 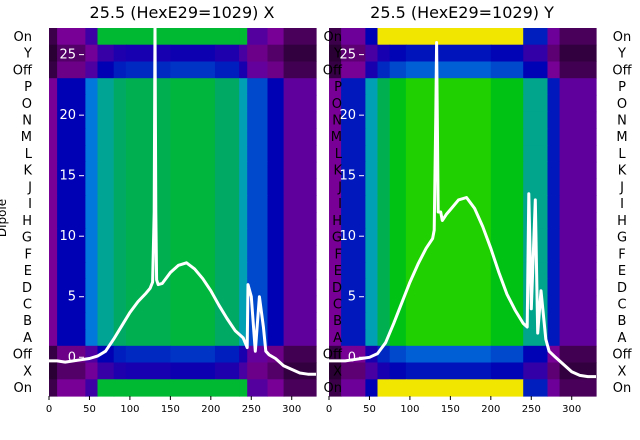 What do you see at coordinates (622, 121) in the screenshot?
I see `right-row-label: N` at bounding box center [622, 121].